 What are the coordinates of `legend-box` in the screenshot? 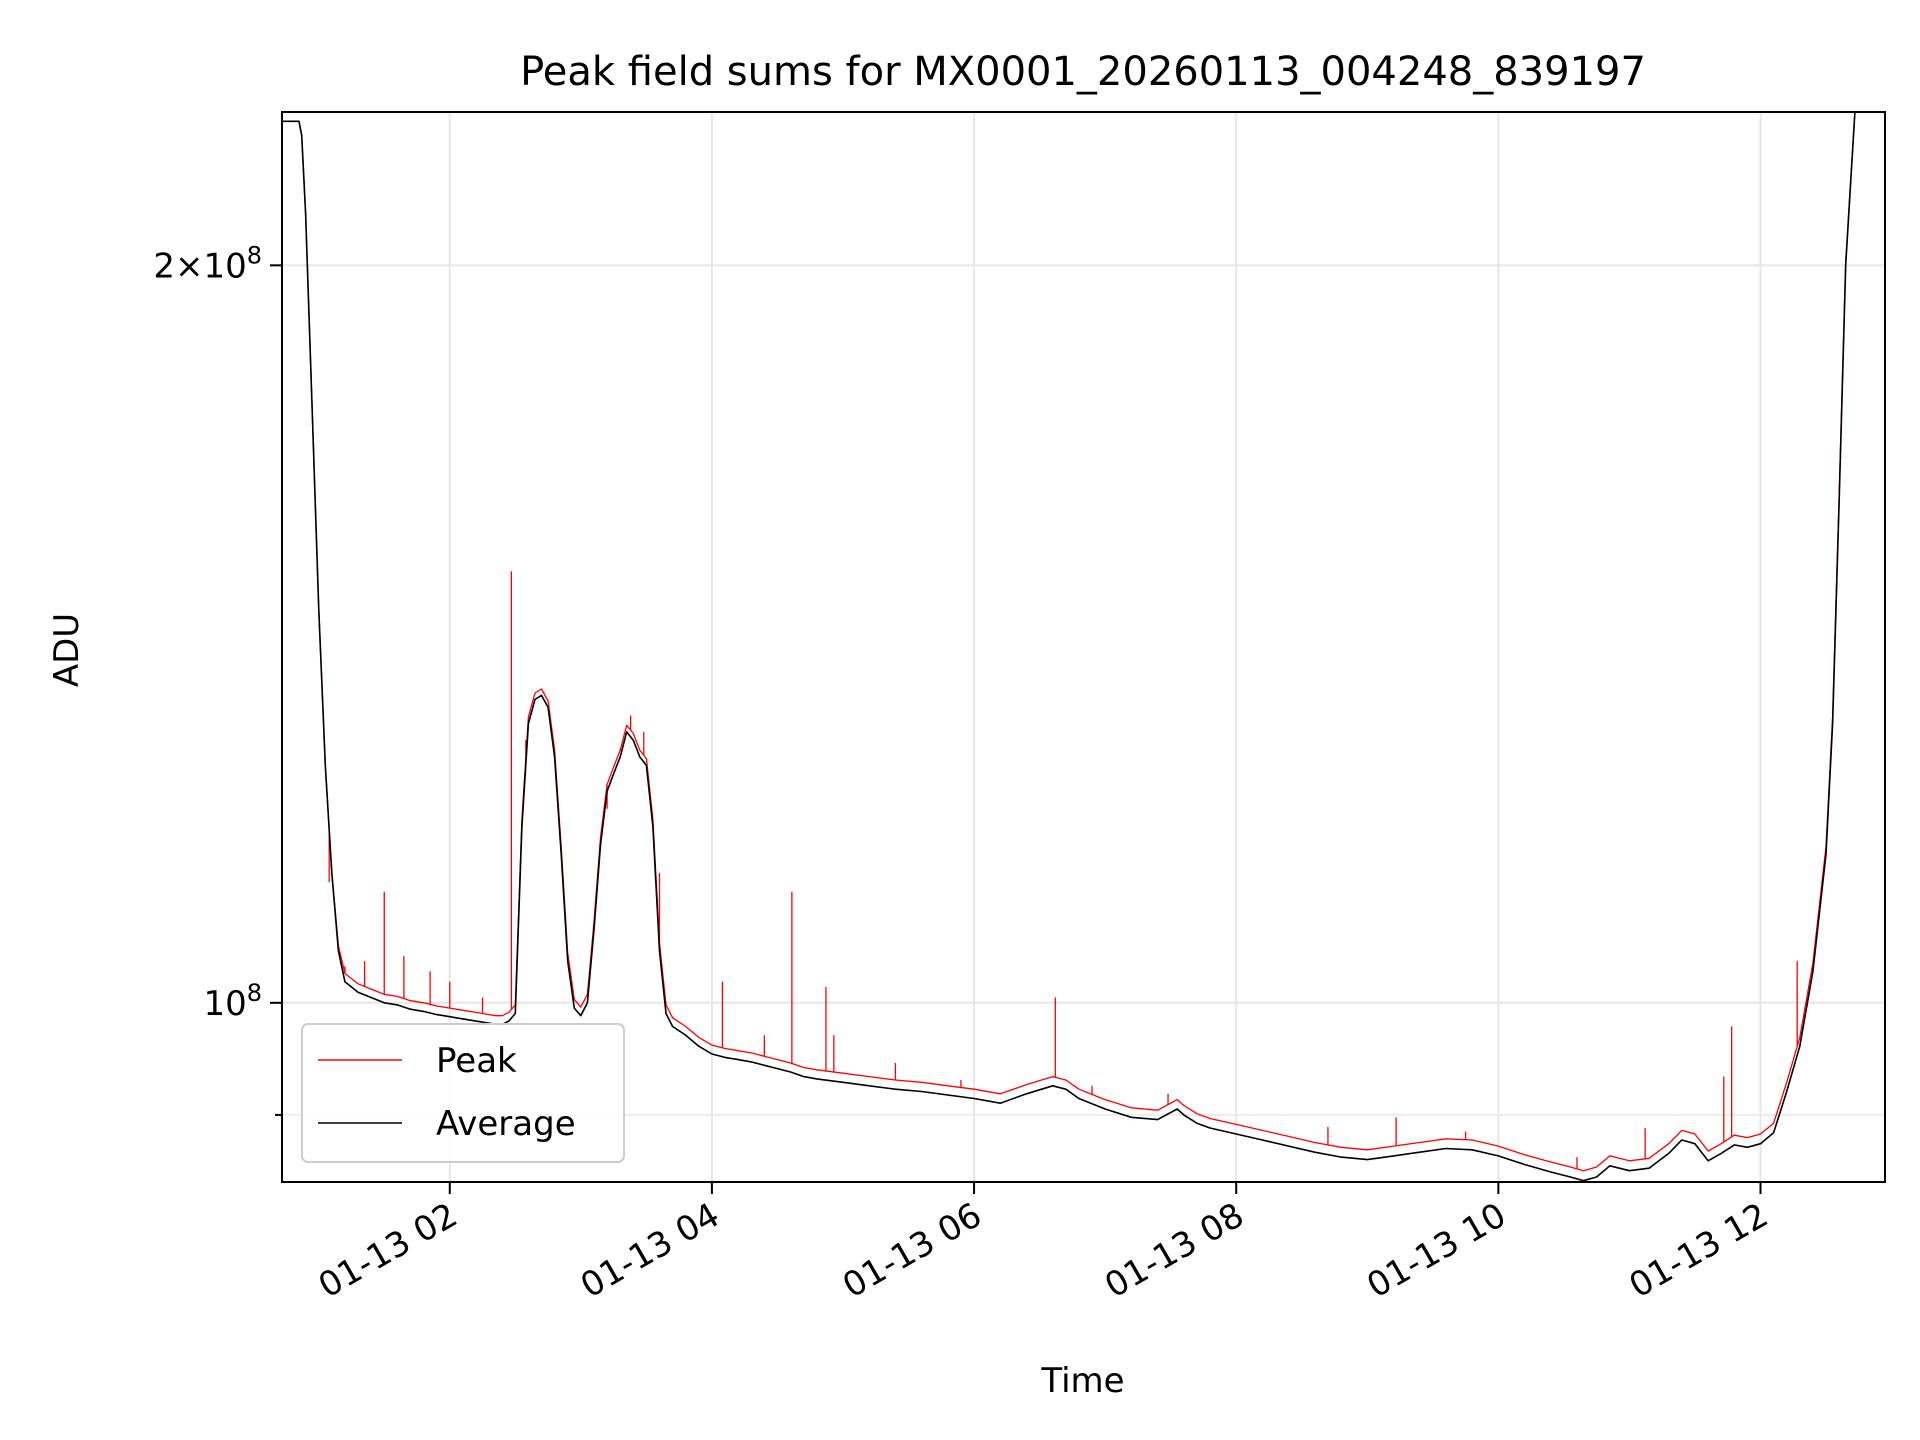 It's located at (463, 1093).